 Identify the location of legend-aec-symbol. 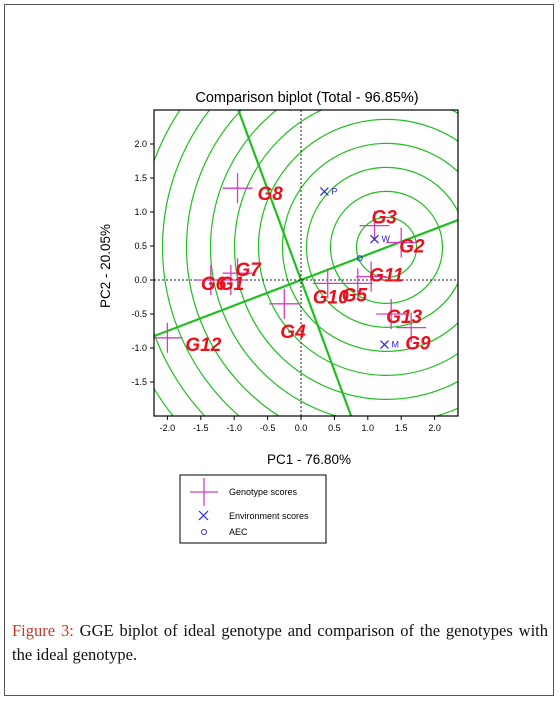
(204, 532).